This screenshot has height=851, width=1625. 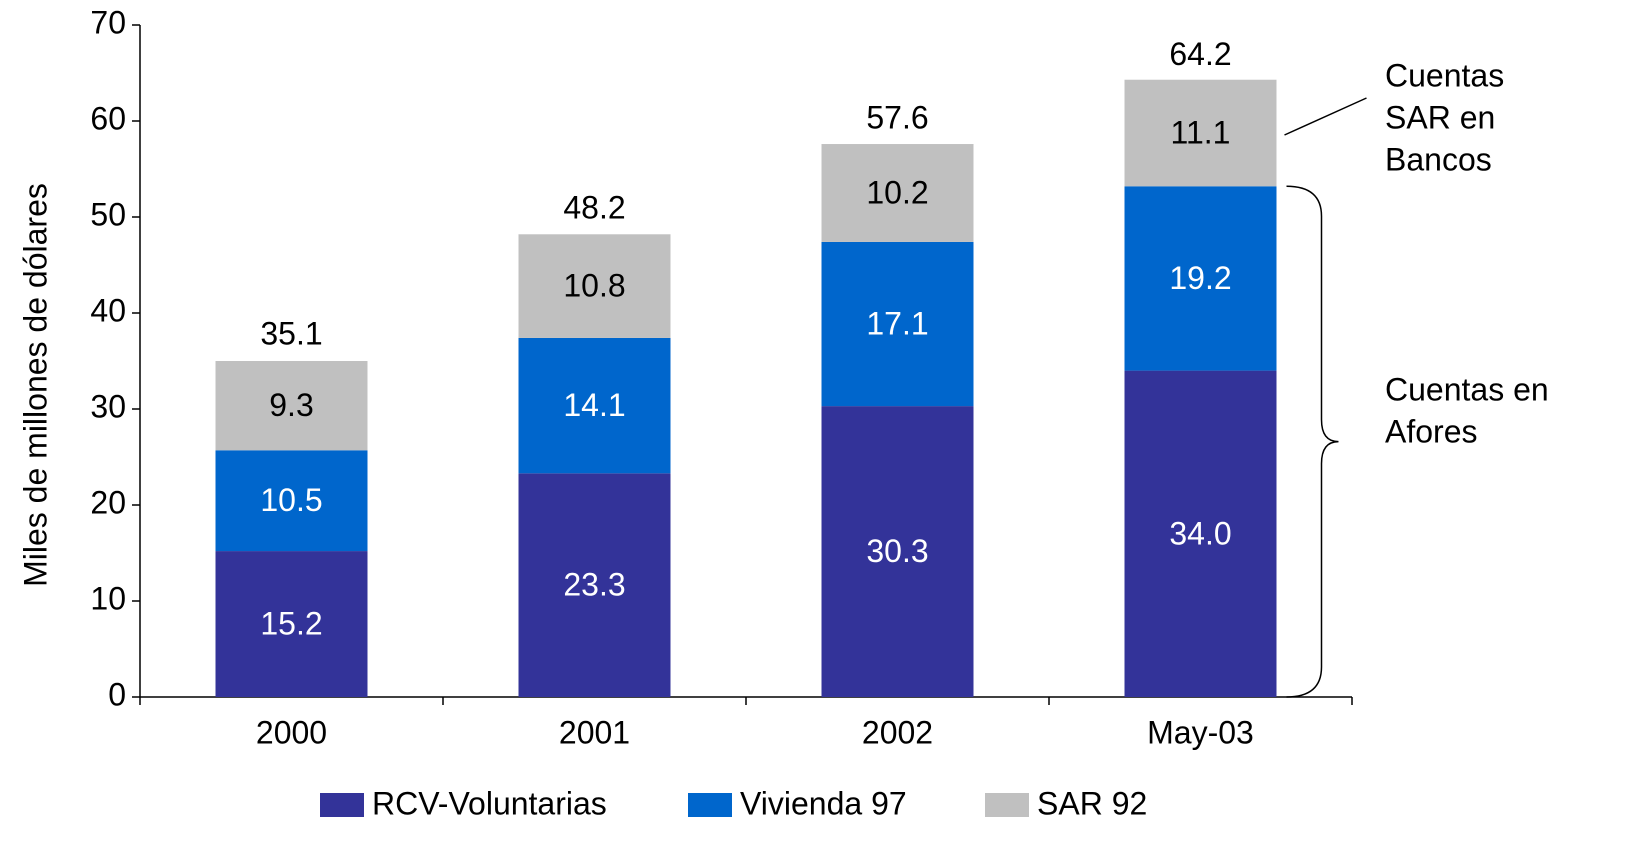 What do you see at coordinates (108, 502) in the screenshot?
I see `y-tick-label: 20` at bounding box center [108, 502].